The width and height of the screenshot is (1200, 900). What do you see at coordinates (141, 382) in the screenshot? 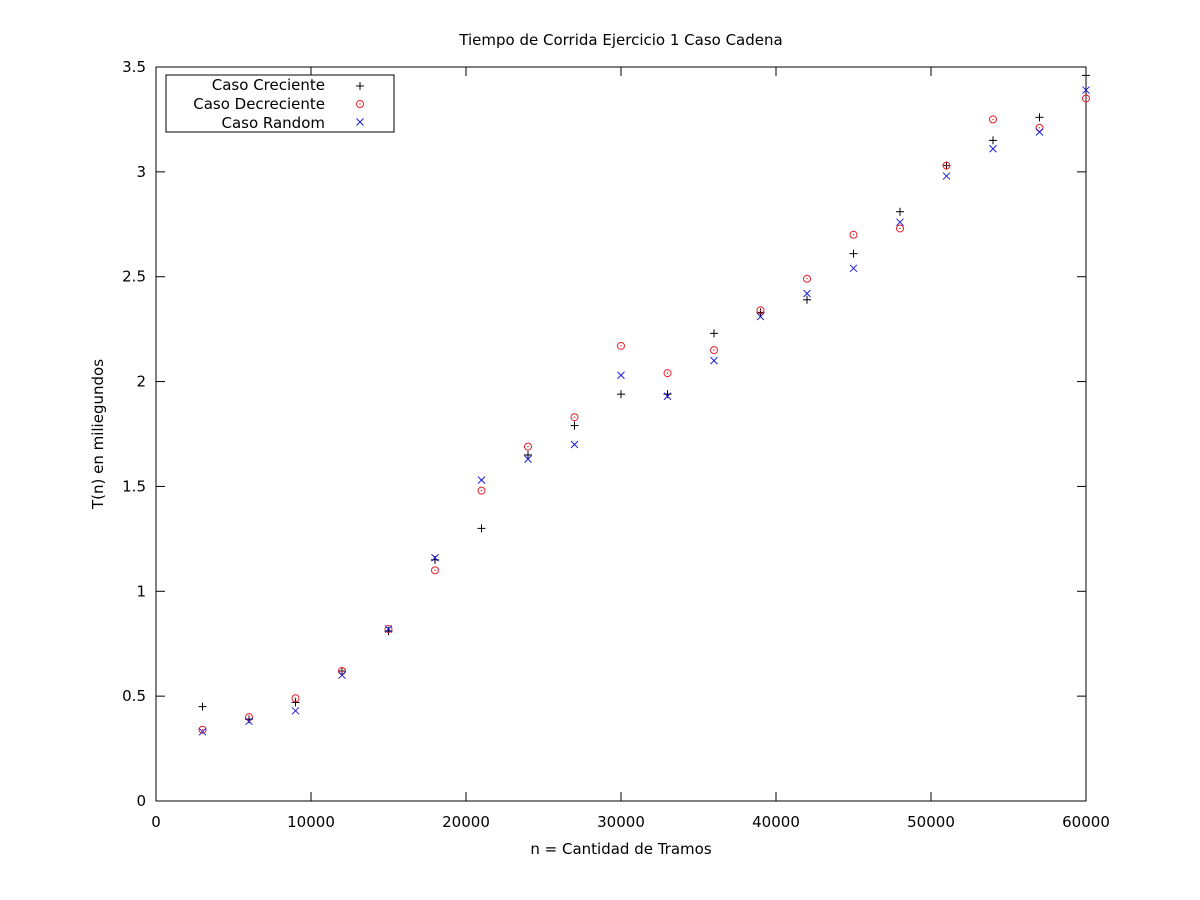
I see `y-tick-label: 2` at bounding box center [141, 382].